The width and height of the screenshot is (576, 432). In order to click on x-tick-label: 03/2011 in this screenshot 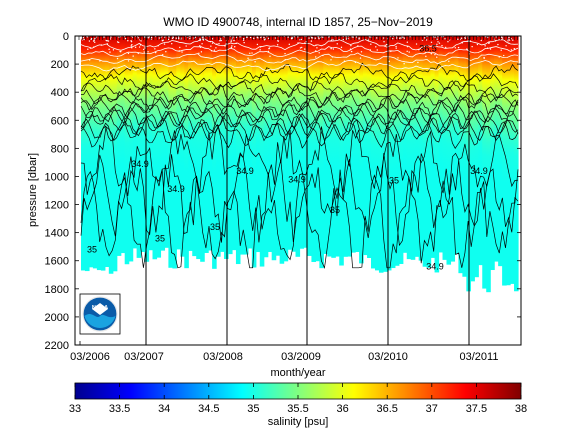, I will do `click(479, 357)`.